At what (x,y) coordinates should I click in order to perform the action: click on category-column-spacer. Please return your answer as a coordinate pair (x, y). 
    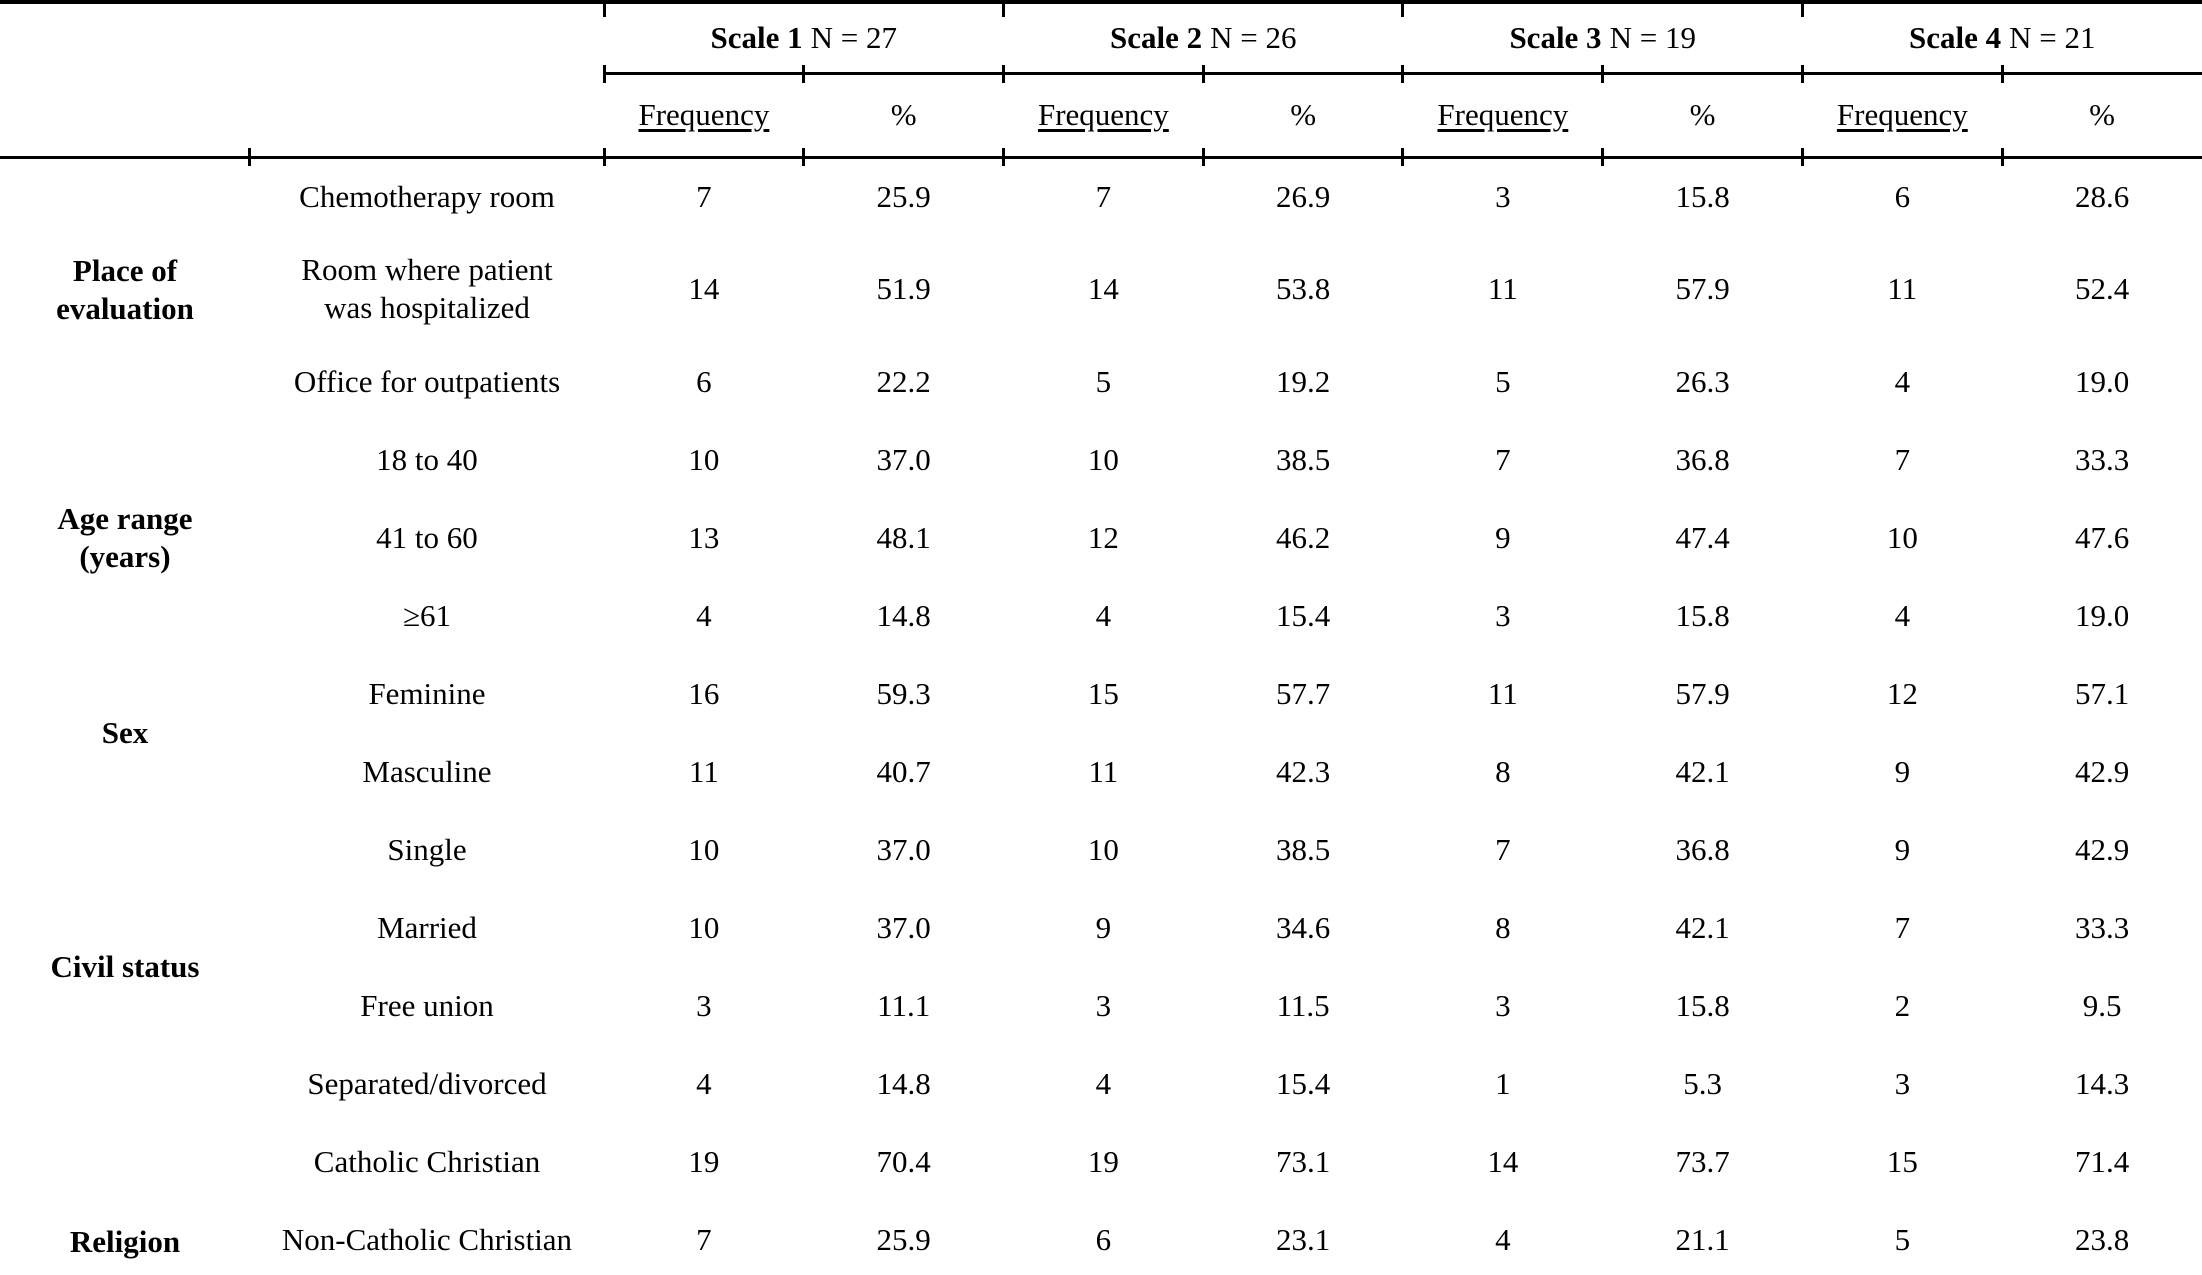
    Looking at the image, I should click on (426, 119).